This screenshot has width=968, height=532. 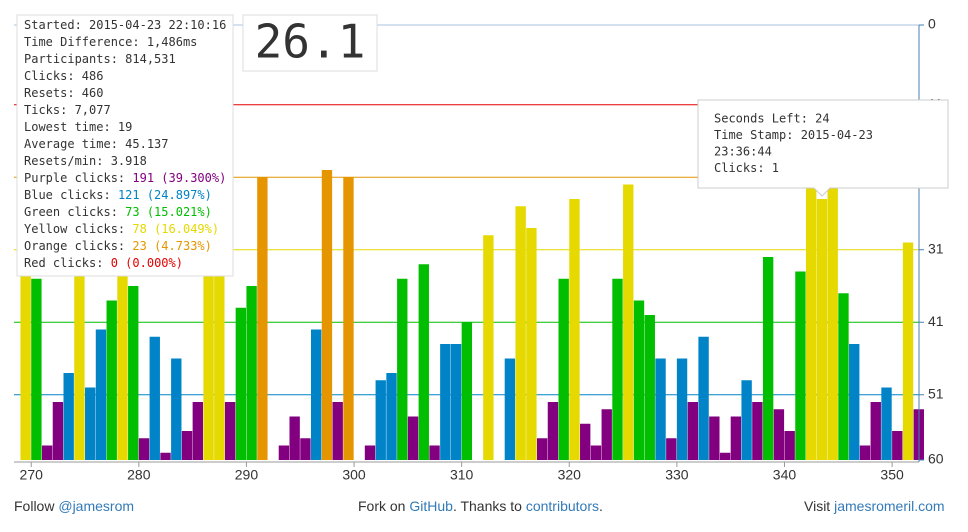 I want to click on tooltip-box, so click(x=823, y=148).